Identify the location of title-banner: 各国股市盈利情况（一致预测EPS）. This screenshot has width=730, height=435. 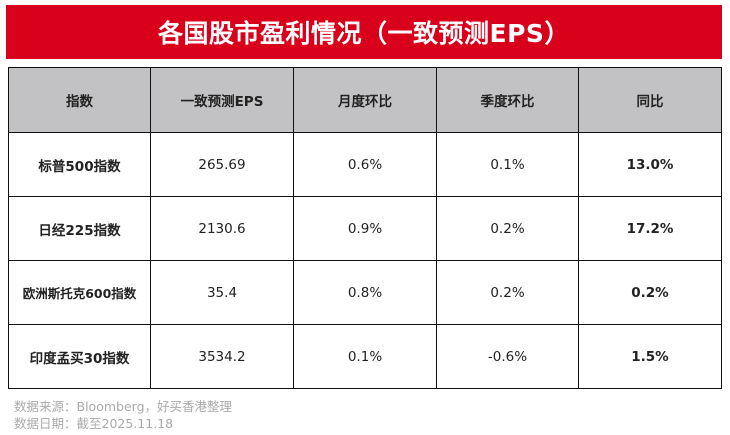
(364, 32).